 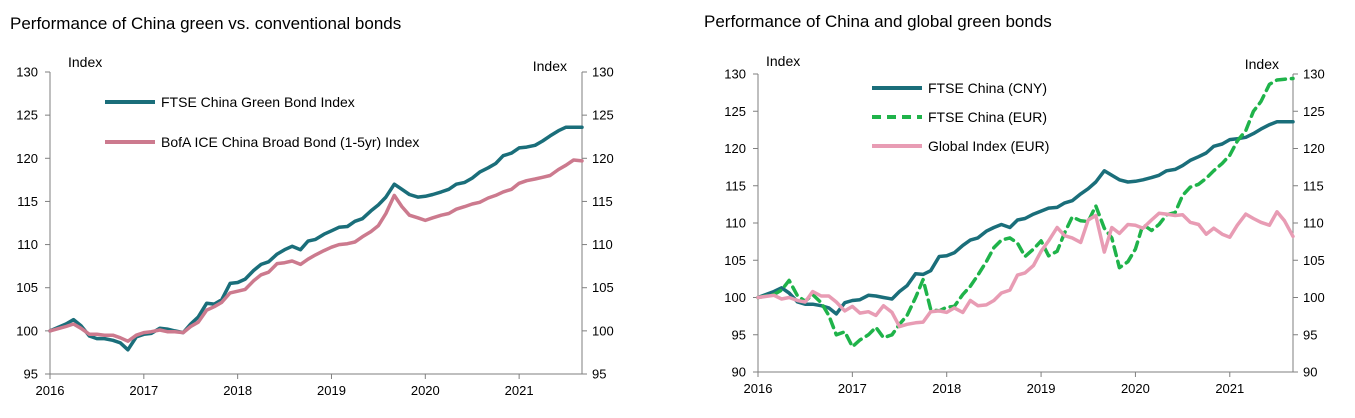 I want to click on y-tick-label-right: 90, so click(x=1310, y=372).